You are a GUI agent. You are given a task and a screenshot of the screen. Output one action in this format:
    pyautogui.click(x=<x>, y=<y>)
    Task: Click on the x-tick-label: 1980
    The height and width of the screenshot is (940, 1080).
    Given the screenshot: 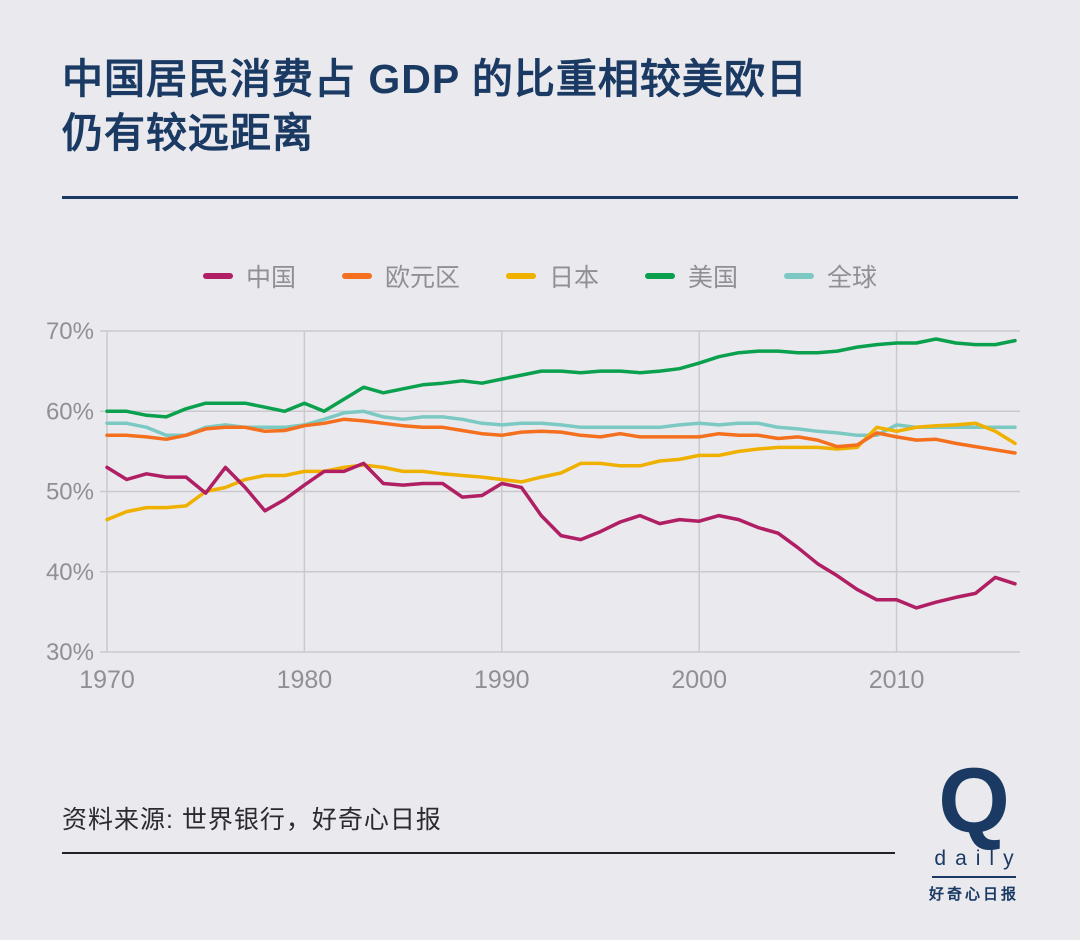 What is the action you would take?
    pyautogui.click(x=305, y=680)
    